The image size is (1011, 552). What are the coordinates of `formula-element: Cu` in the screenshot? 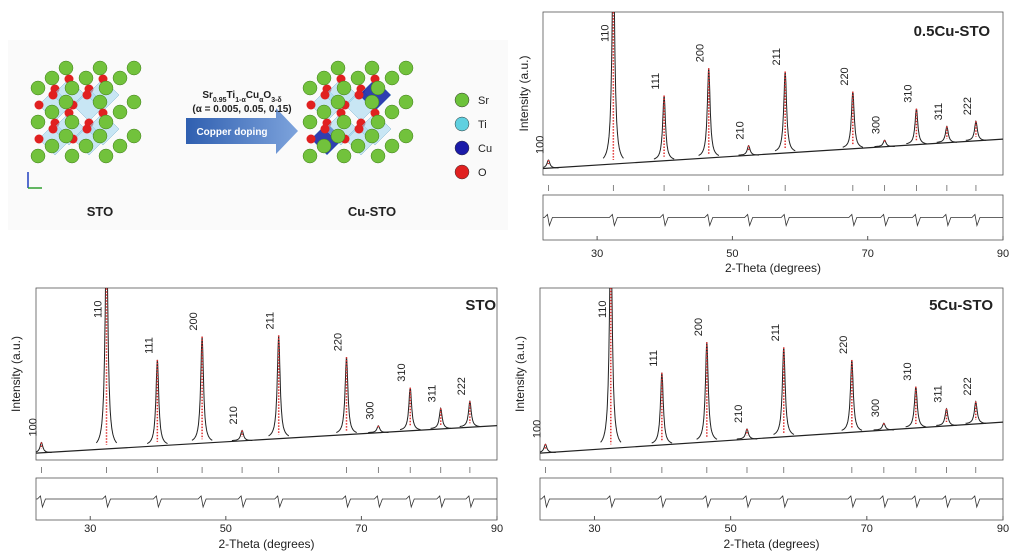 It's located at (252, 95).